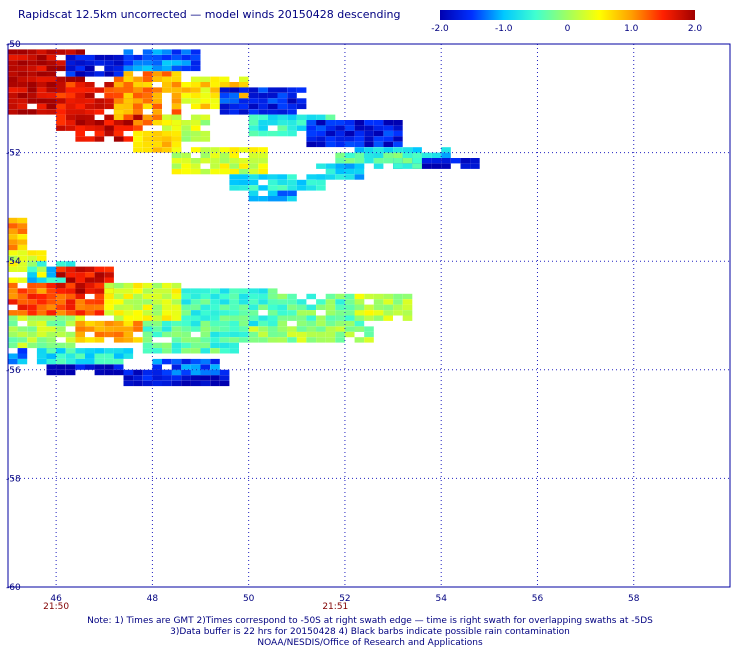 The image size is (740, 650). I want to click on x-tick-label: 46, so click(56, 599).